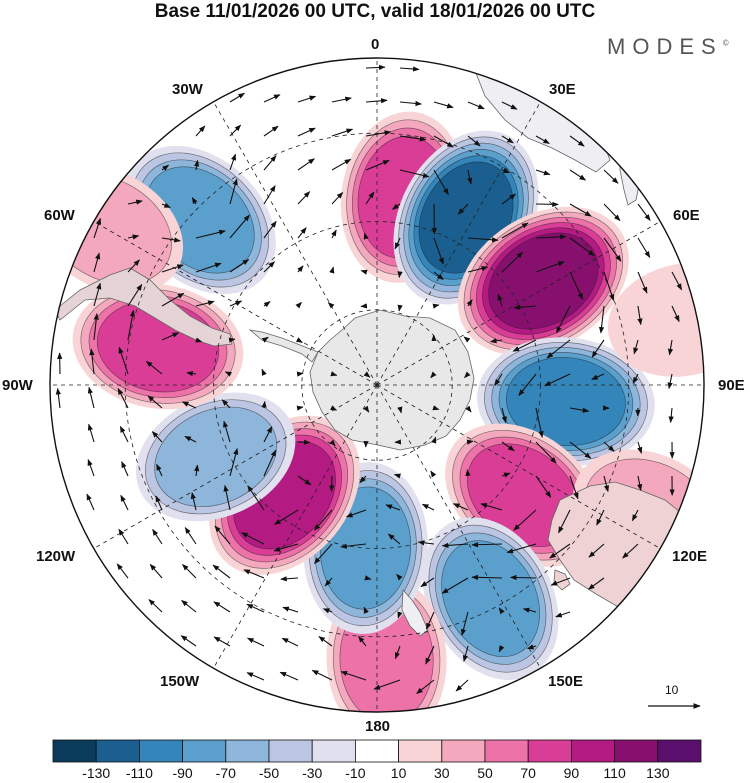 The width and height of the screenshot is (750, 783). What do you see at coordinates (216, 457) in the screenshot?
I see `anomaly-center` at bounding box center [216, 457].